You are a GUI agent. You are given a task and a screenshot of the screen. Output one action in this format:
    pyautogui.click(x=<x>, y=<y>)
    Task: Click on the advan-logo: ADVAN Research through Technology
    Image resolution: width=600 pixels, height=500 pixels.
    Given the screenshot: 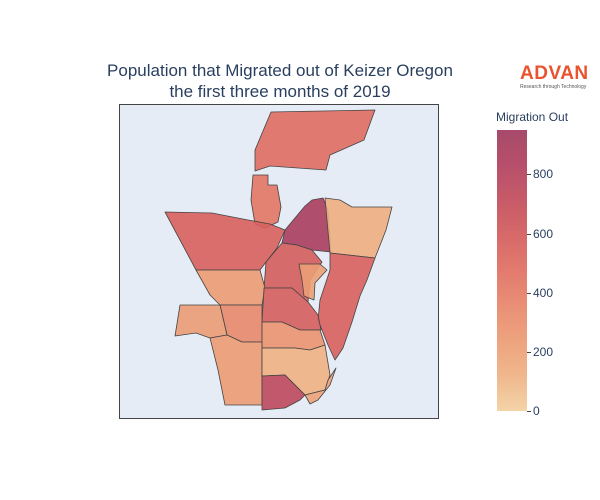 What is the action you would take?
    pyautogui.click(x=560, y=77)
    